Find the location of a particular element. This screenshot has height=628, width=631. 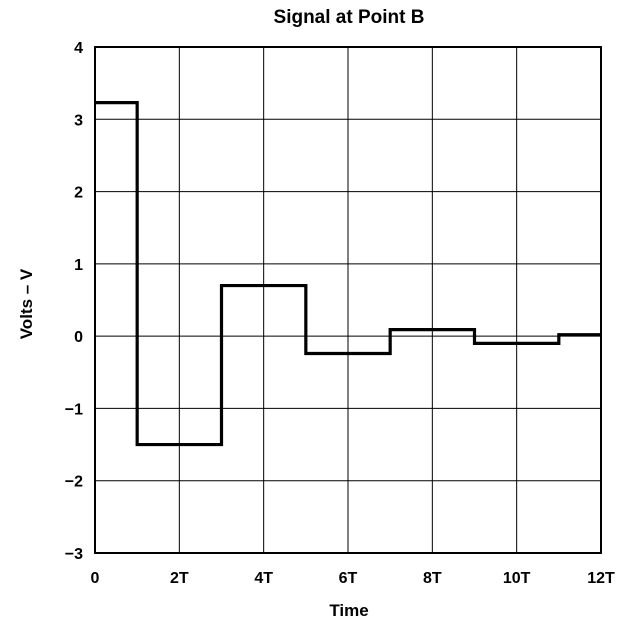

x-tick-label: 12T is located at coordinates (601, 578).